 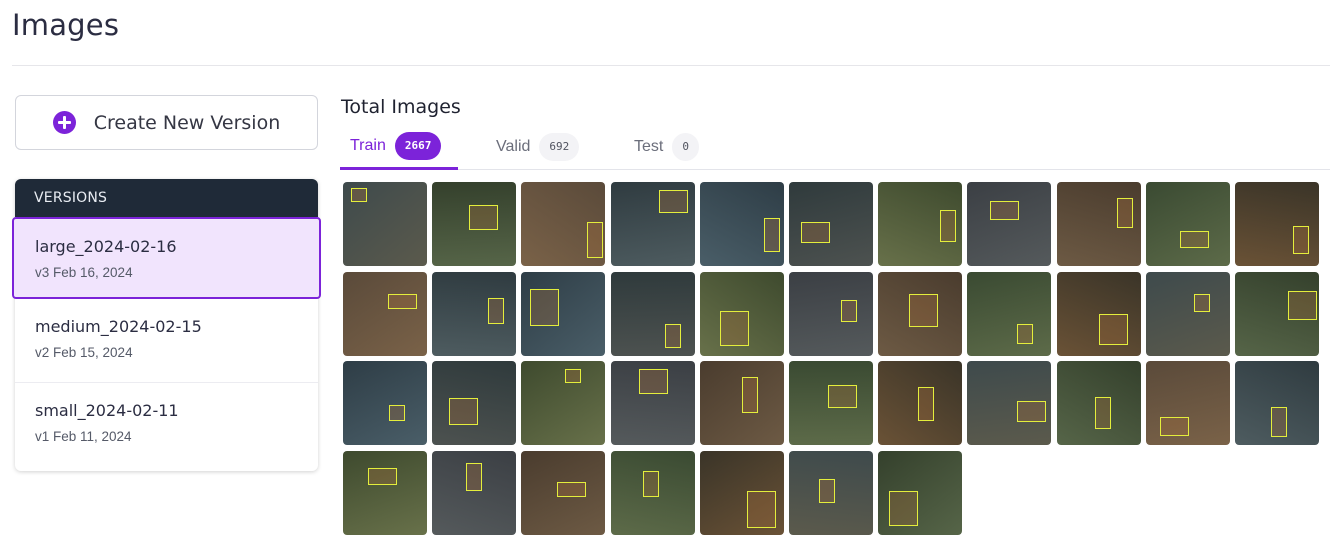 I want to click on version-date: v1 Feb 11, 2024, so click(x=83, y=436).